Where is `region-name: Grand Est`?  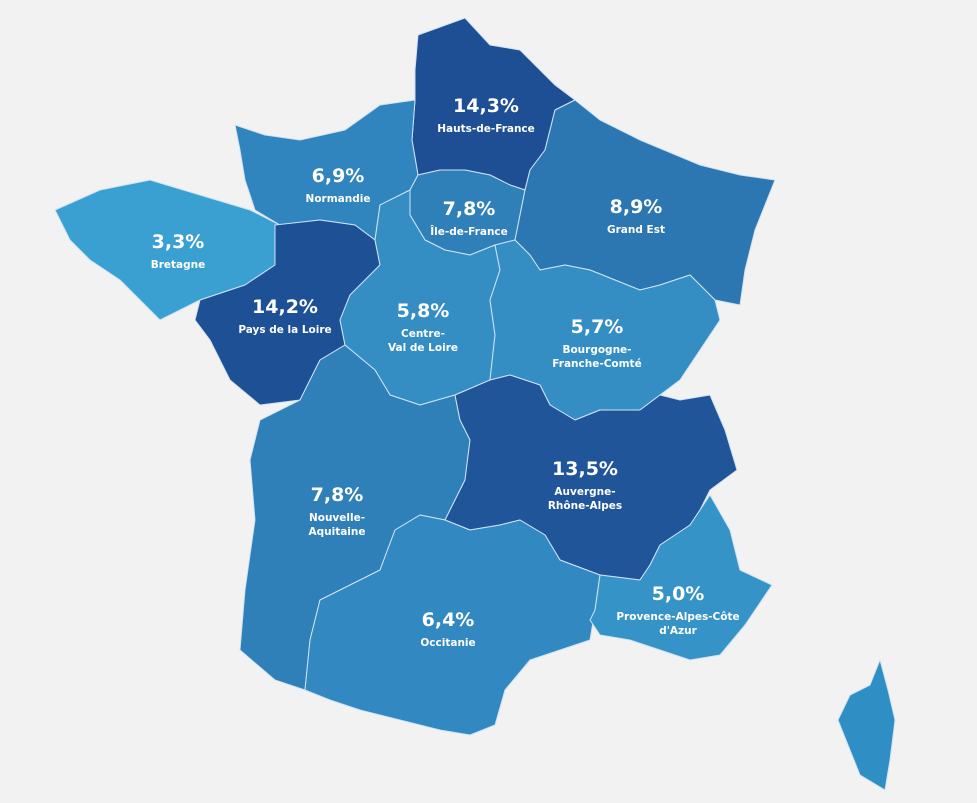 region-name: Grand Est is located at coordinates (636, 230).